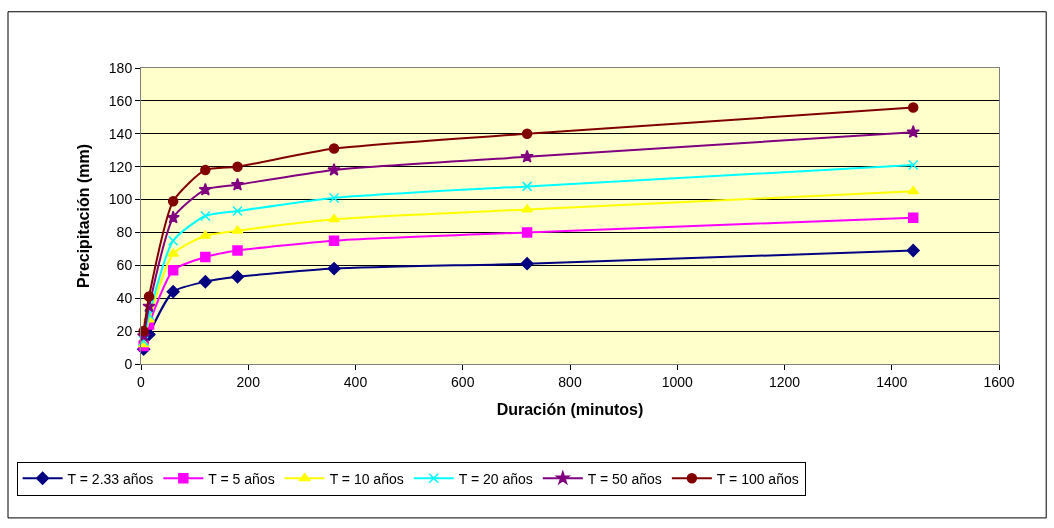 The image size is (1054, 528). What do you see at coordinates (999, 381) in the screenshot?
I see `x-tick-label: 1600` at bounding box center [999, 381].